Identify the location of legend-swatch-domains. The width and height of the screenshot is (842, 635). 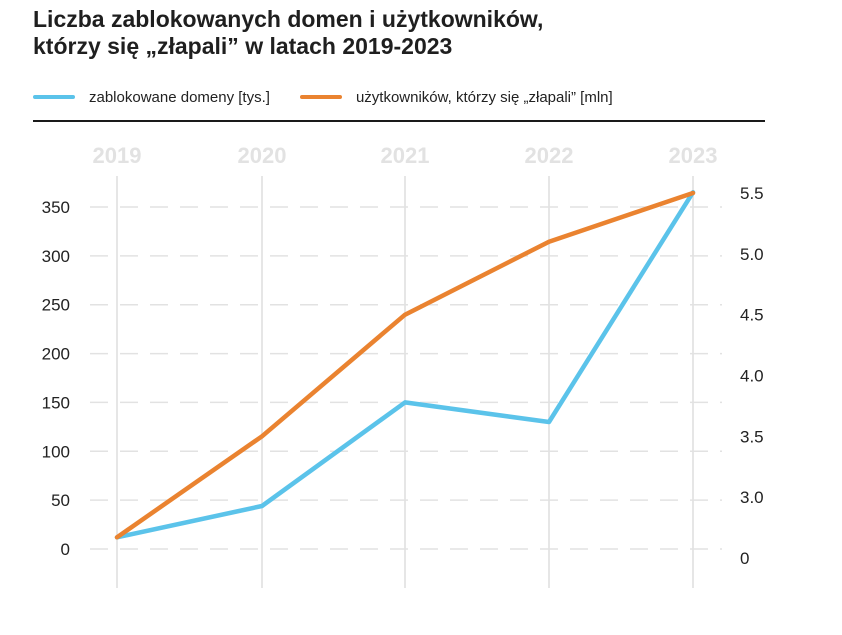
(54, 97).